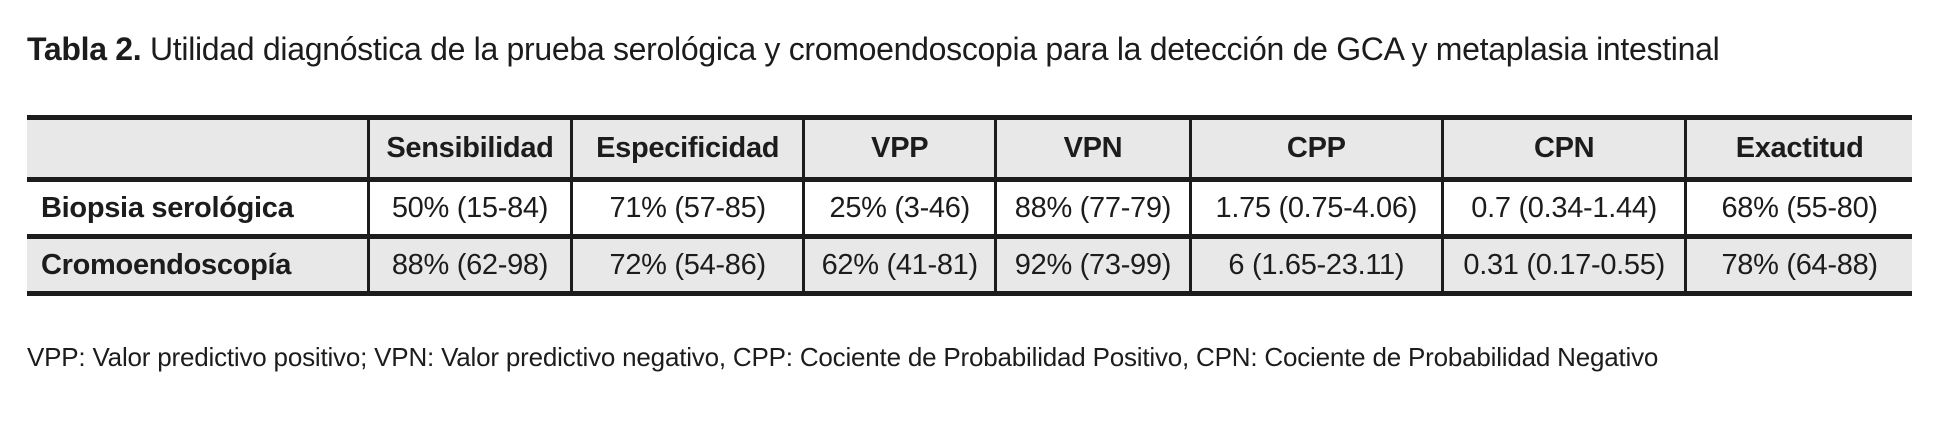 The width and height of the screenshot is (1933, 425). What do you see at coordinates (469, 148) in the screenshot?
I see `header-cell-sensibilidad: Sensibilidad` at bounding box center [469, 148].